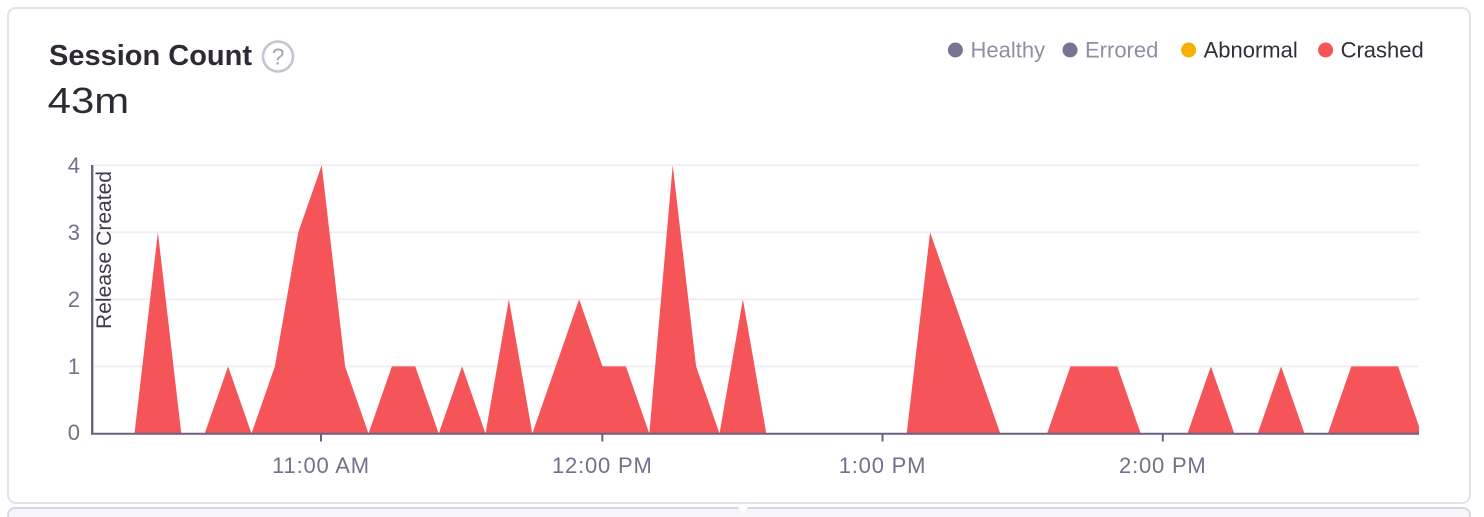  What do you see at coordinates (1008, 50) in the screenshot?
I see `svg-text: Healthy` at bounding box center [1008, 50].